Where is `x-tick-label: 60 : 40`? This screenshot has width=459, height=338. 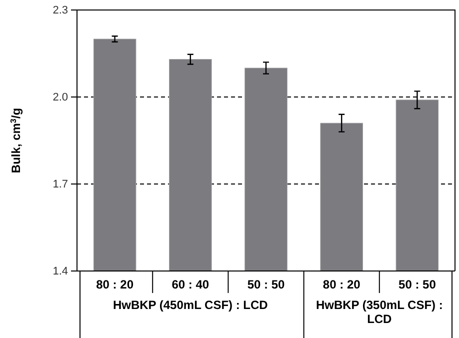 x-tick-label: 60 : 40 is located at coordinates (191, 284).